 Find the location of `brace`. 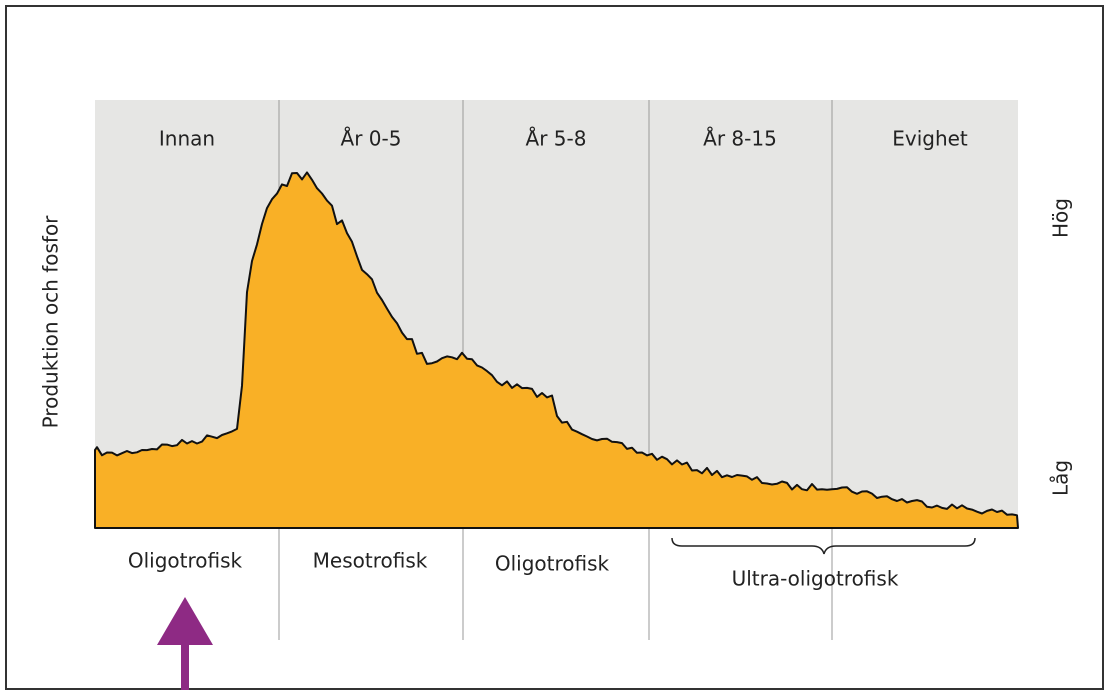

brace is located at coordinates (823, 546).